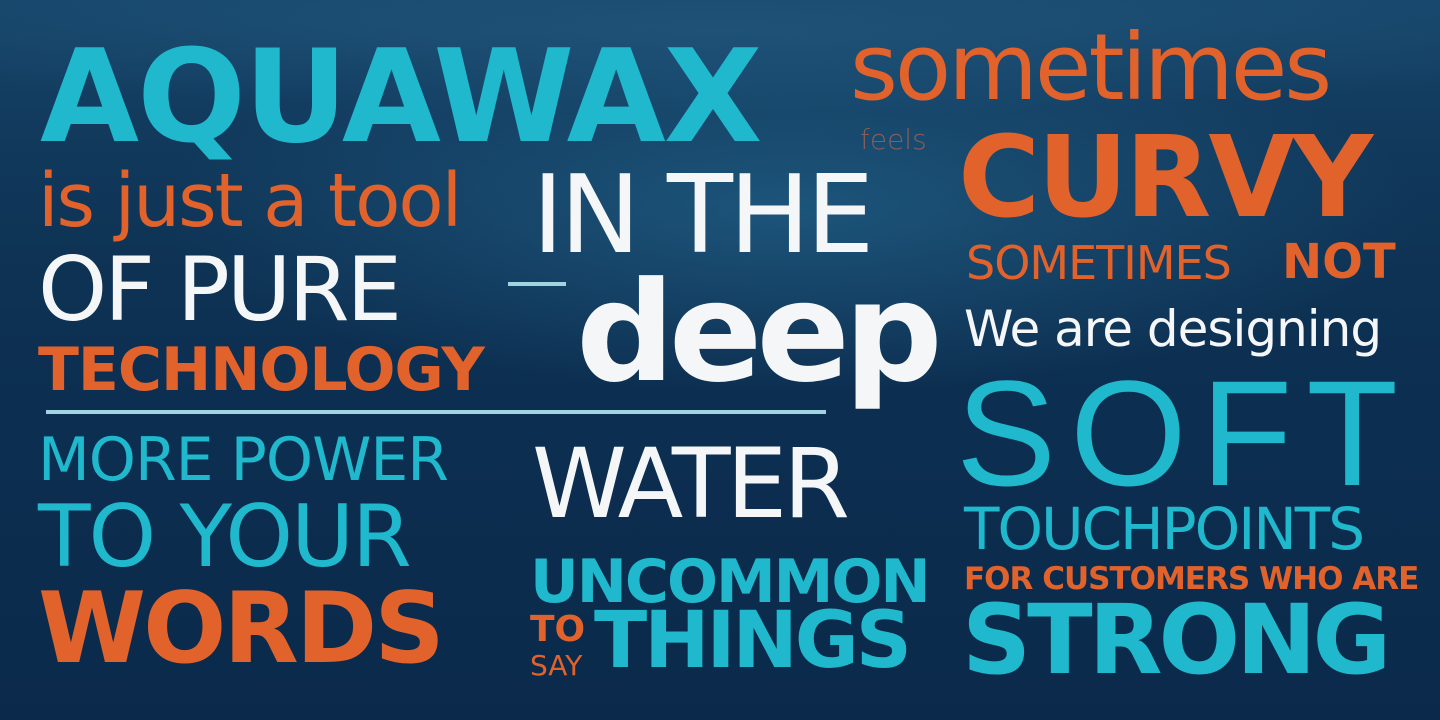 This screenshot has width=1440, height=720. I want to click on word-to-your: TO YOUR, so click(225, 537).